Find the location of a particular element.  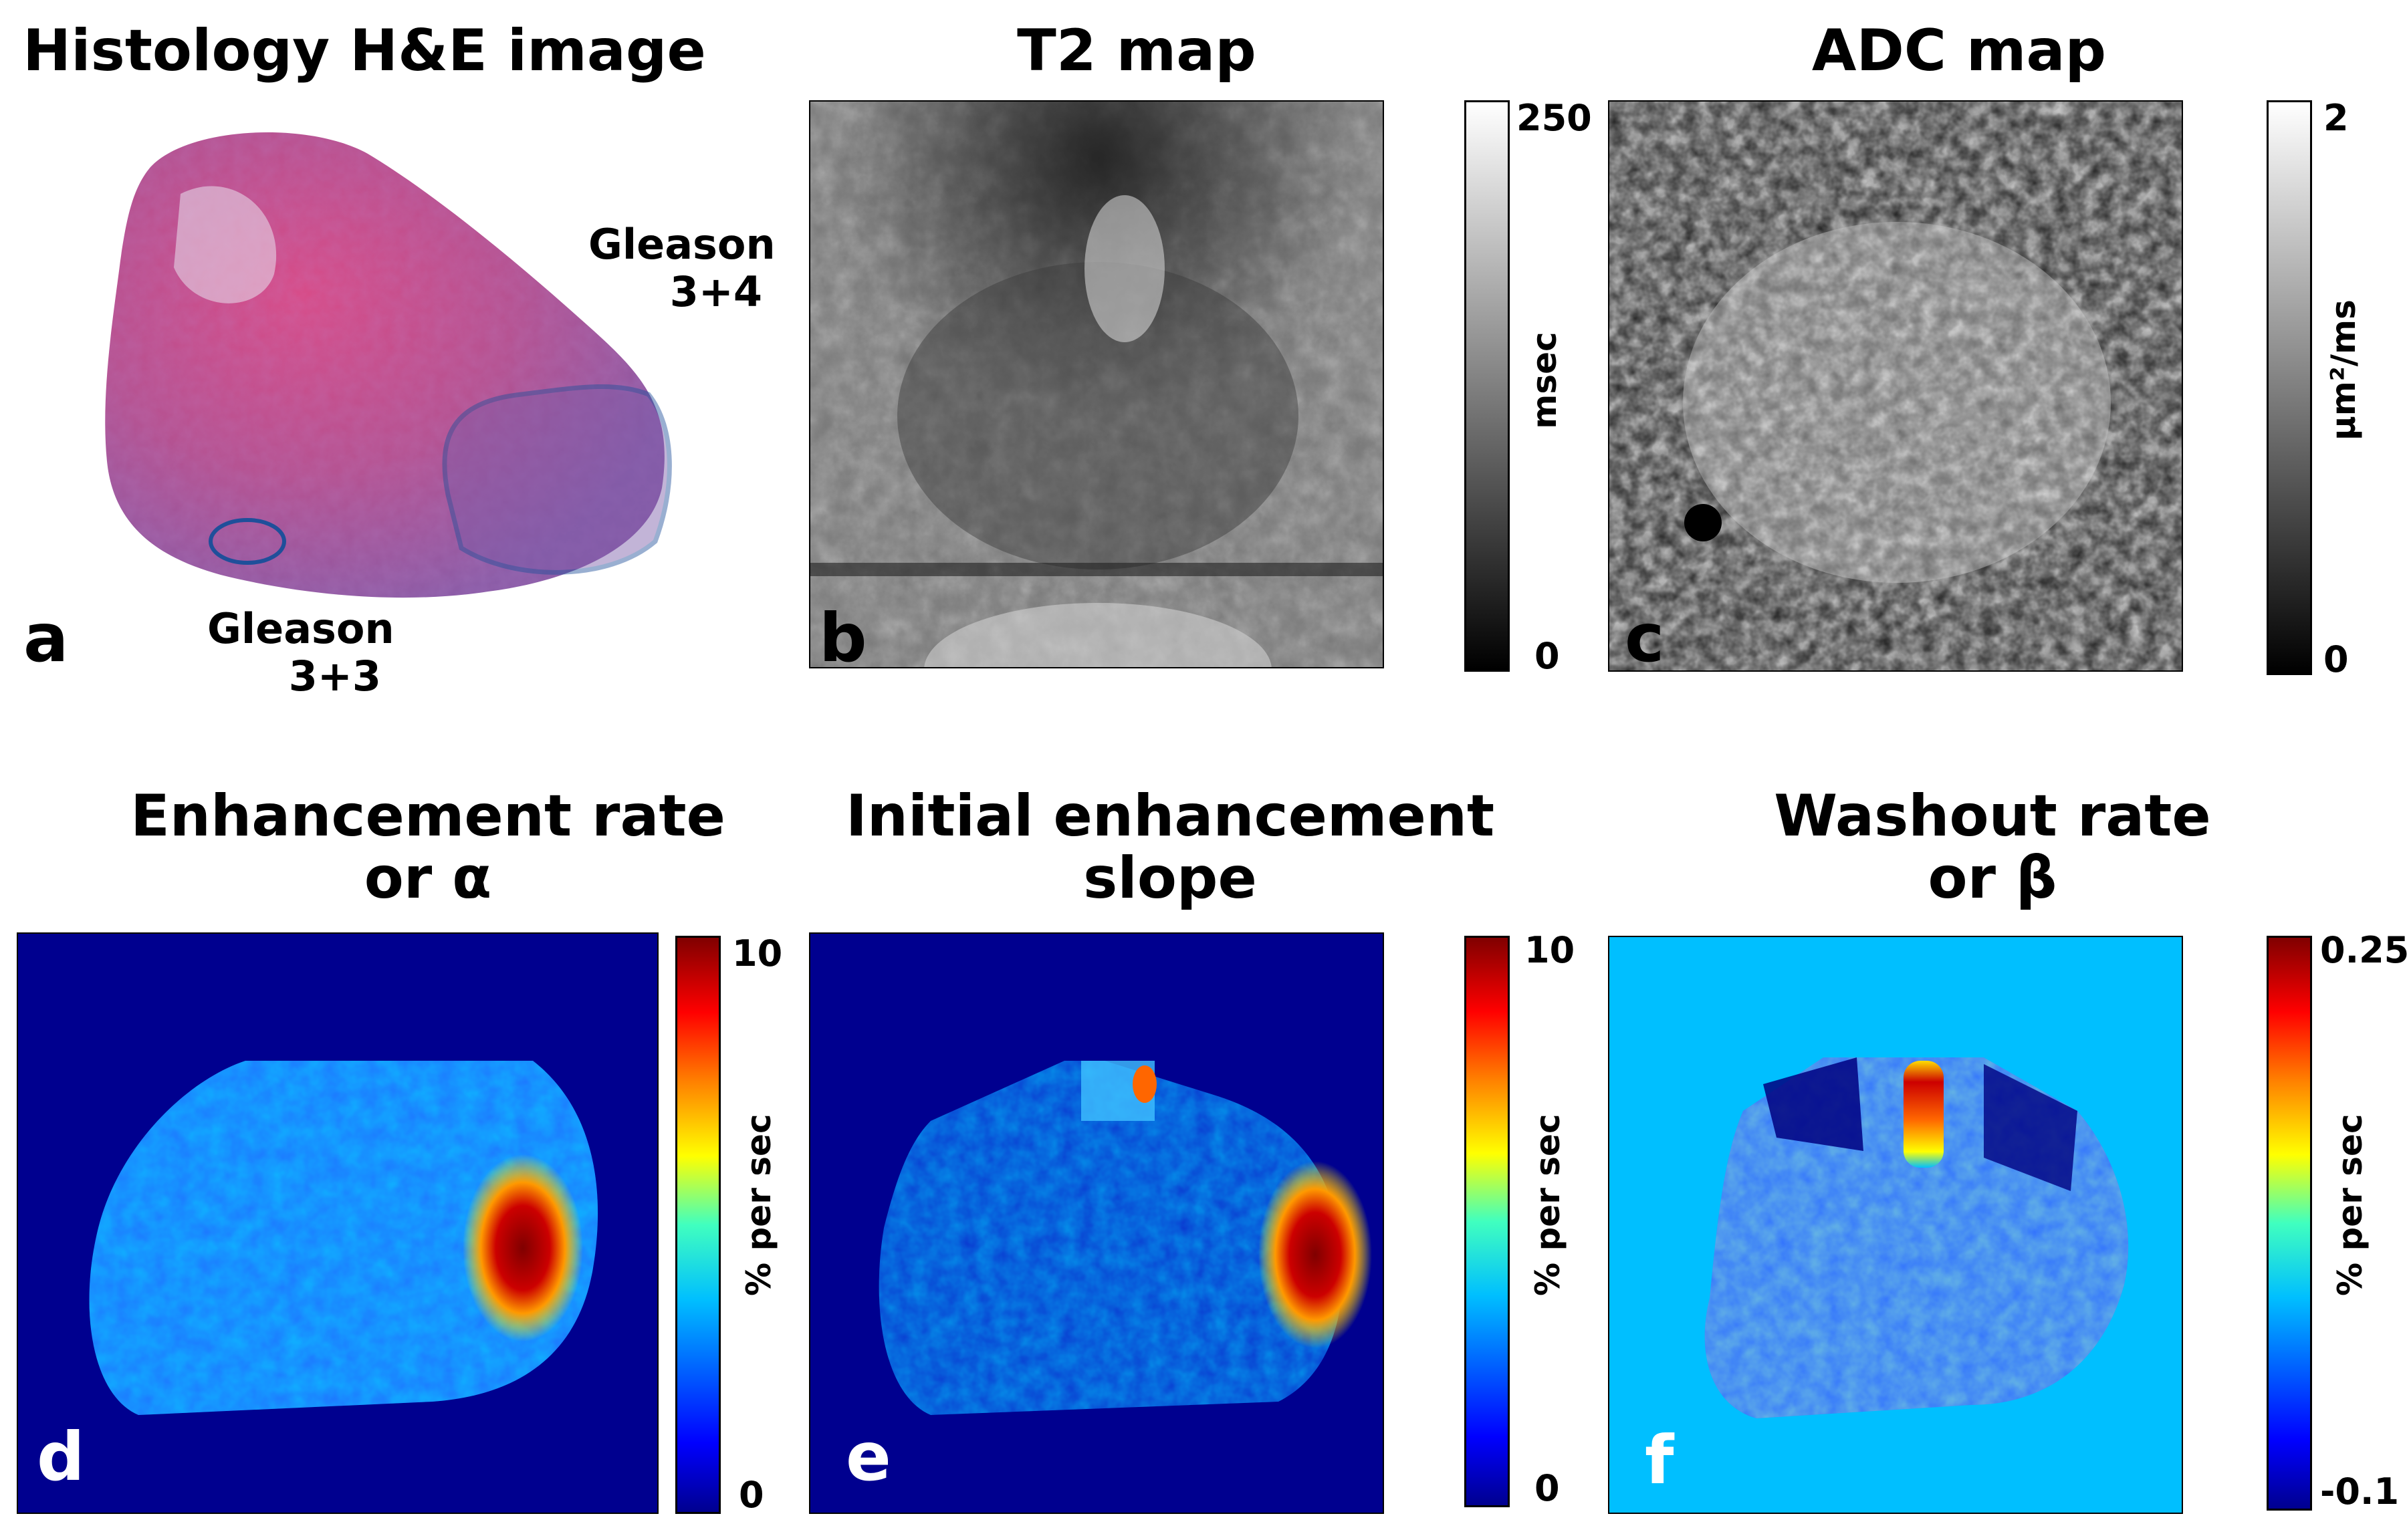

panel-f-title-line1: Washout rate is located at coordinates (1993, 816).